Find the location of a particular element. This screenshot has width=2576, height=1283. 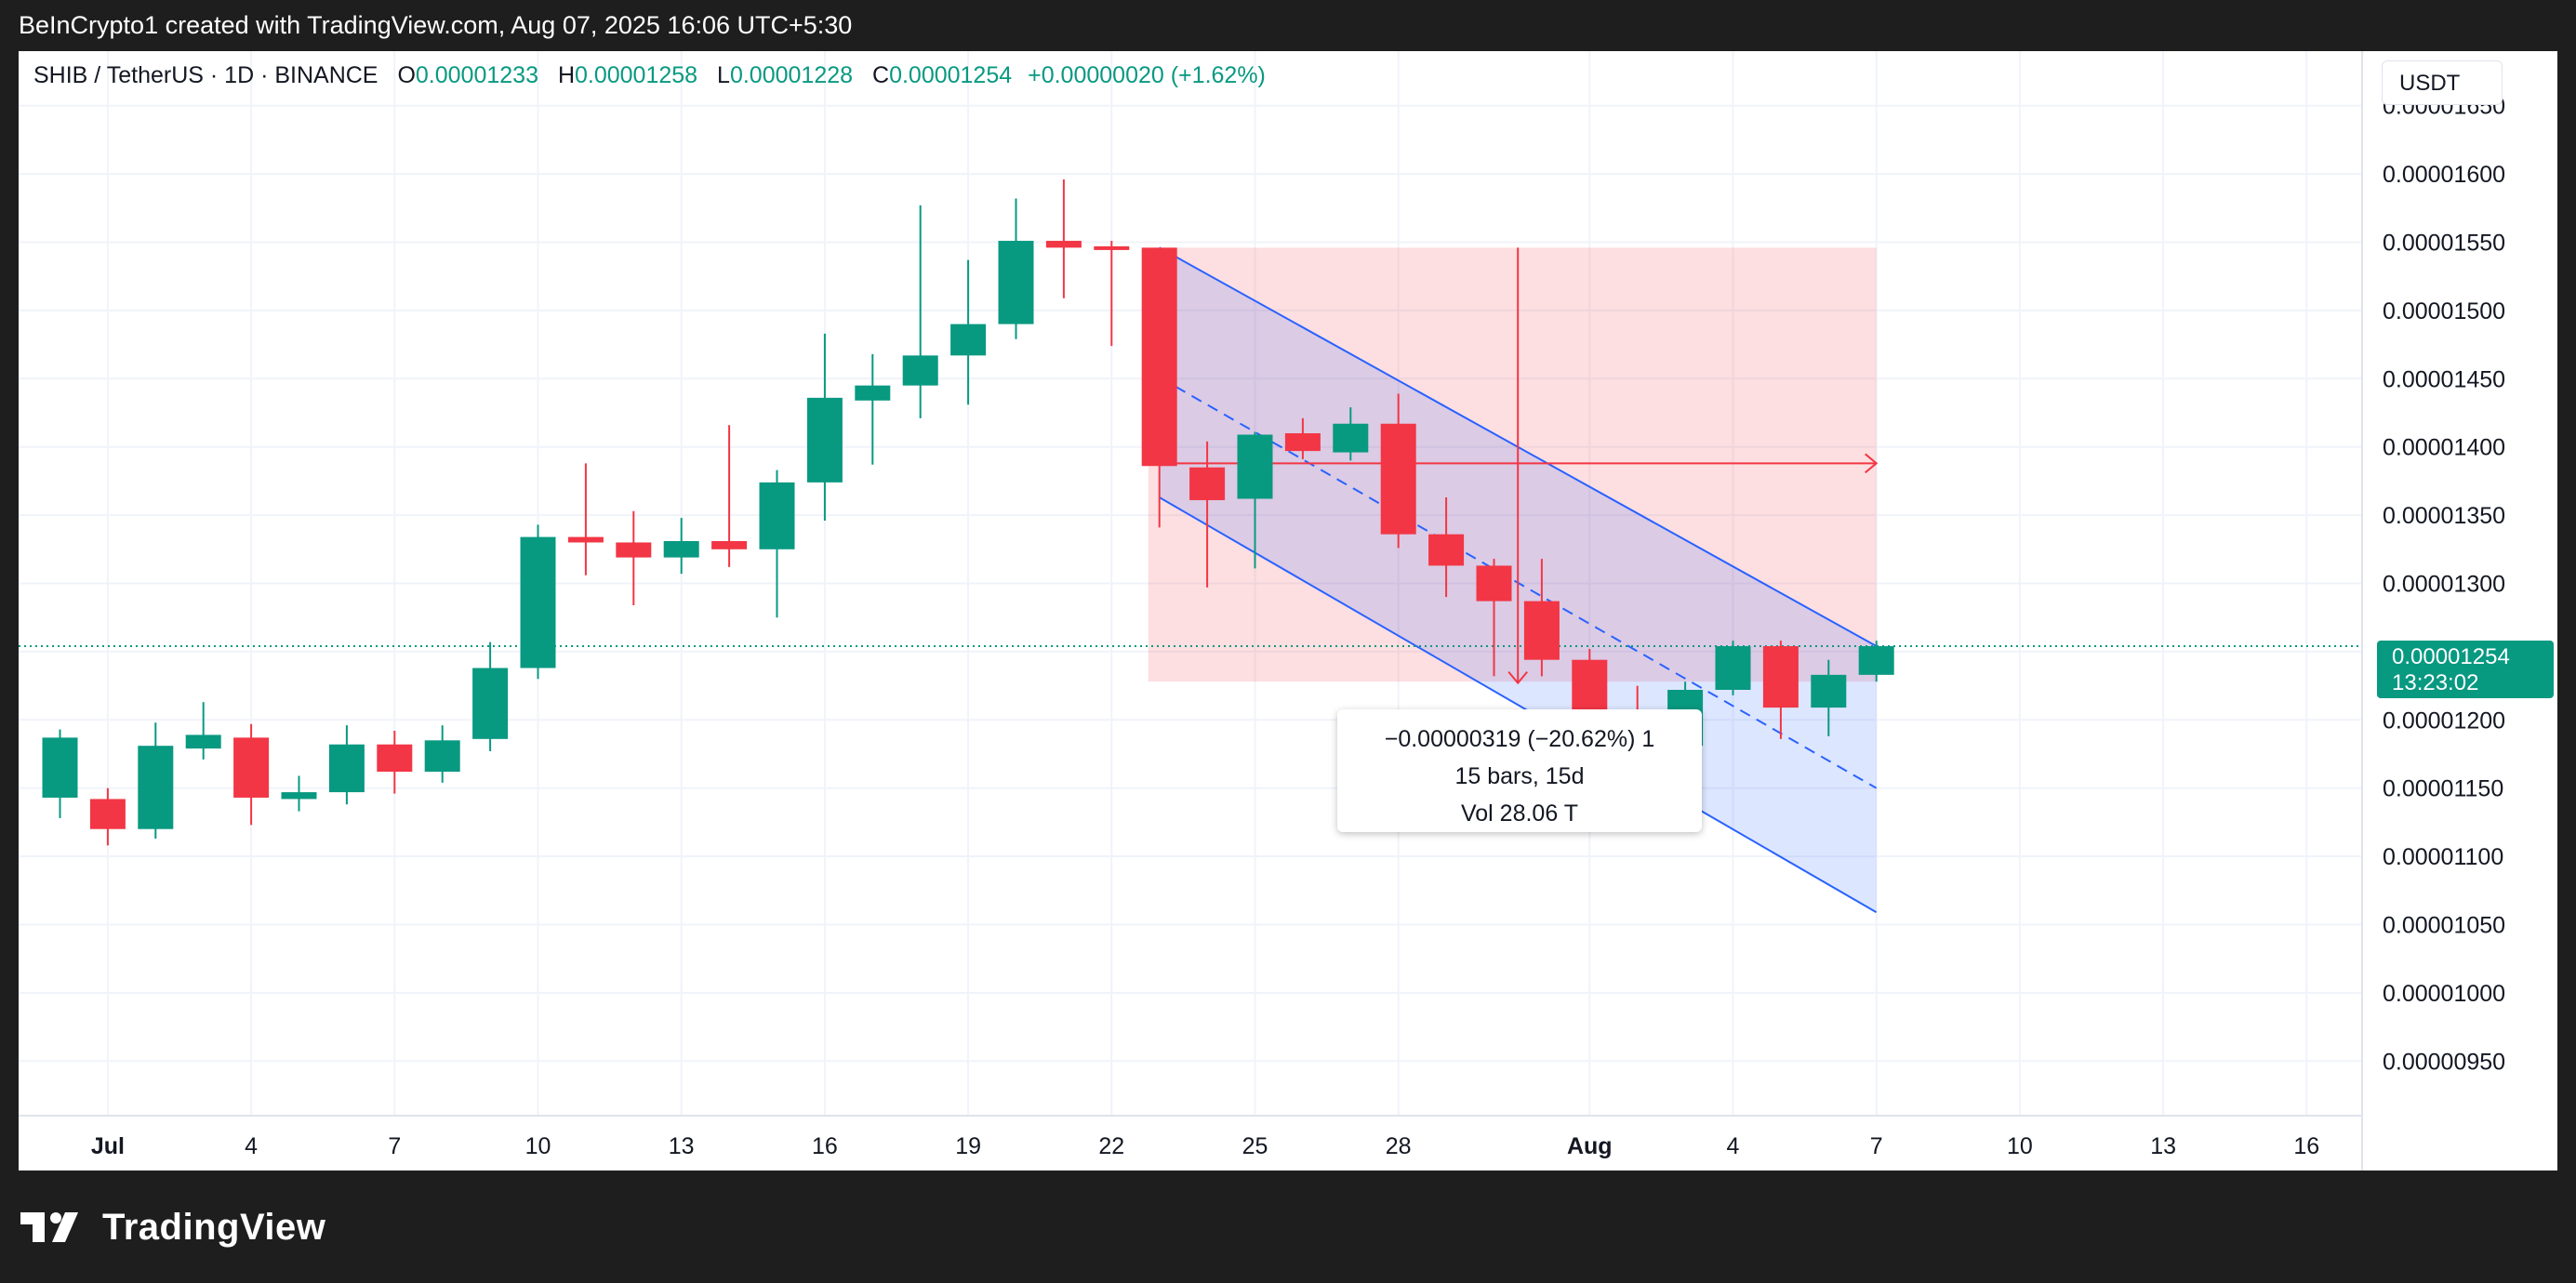

currency-label: USDT is located at coordinates (2430, 83).